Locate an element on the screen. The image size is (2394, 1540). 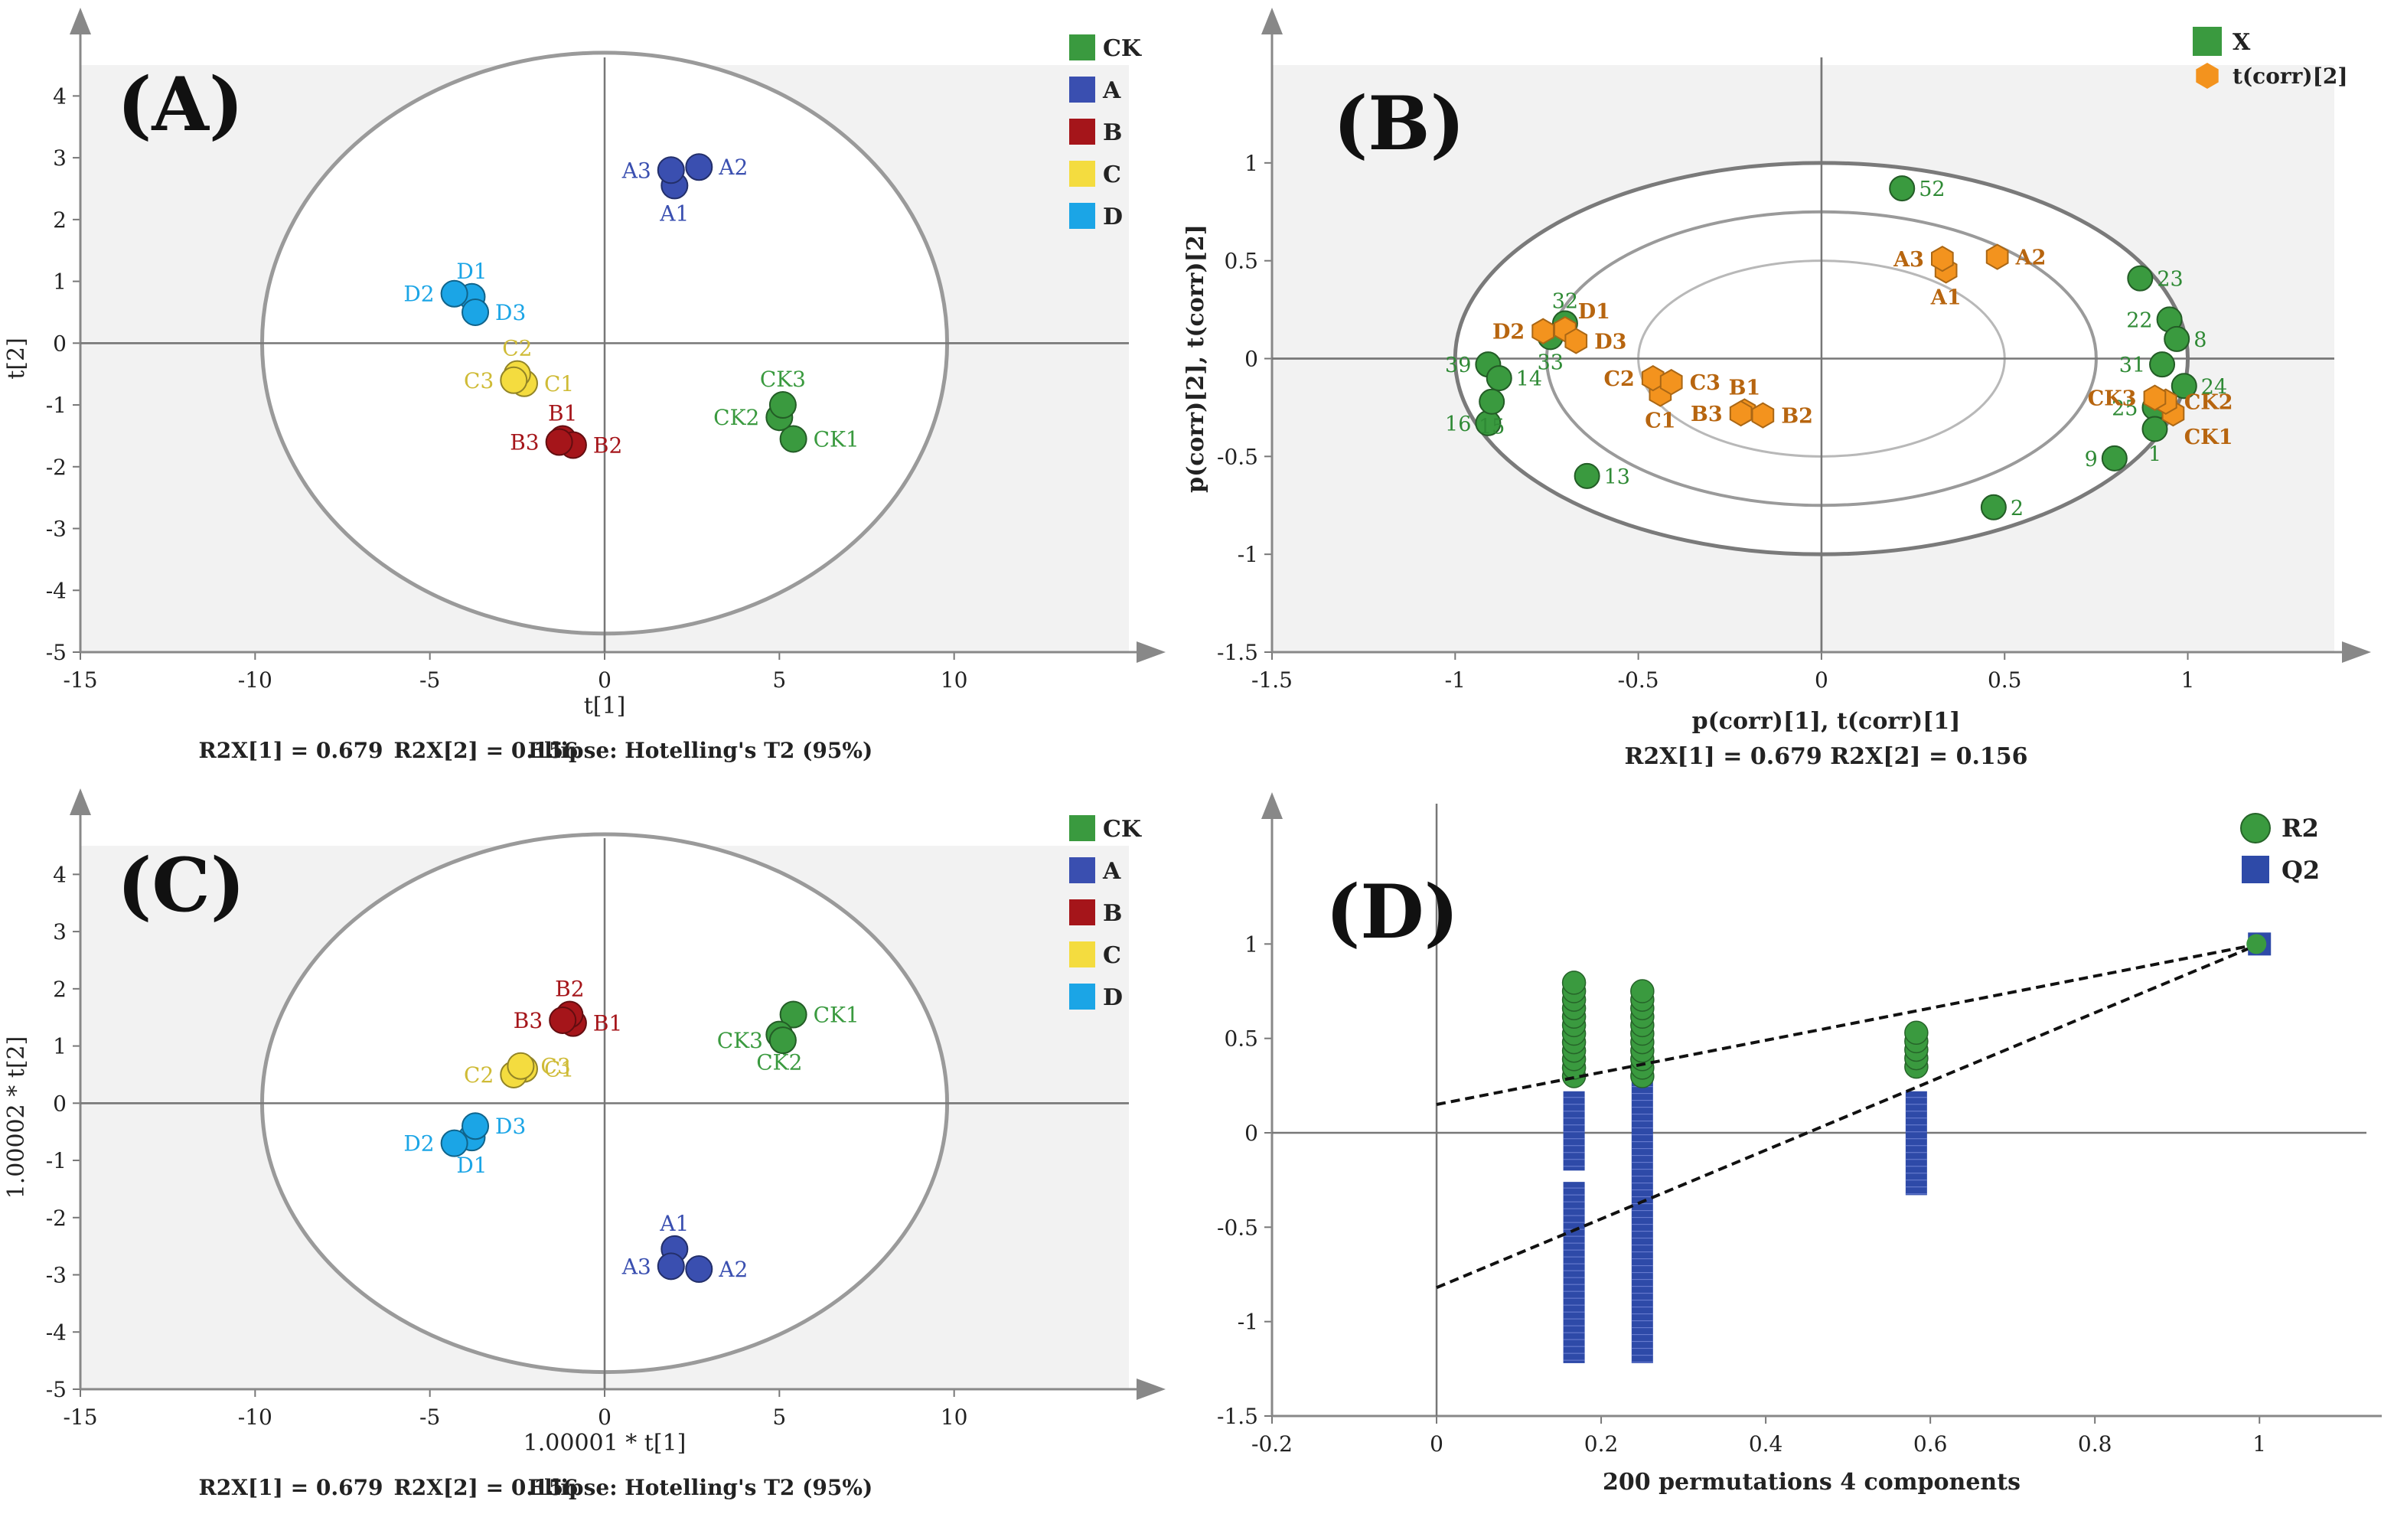
q2-regression-line is located at coordinates (1848, 1116).